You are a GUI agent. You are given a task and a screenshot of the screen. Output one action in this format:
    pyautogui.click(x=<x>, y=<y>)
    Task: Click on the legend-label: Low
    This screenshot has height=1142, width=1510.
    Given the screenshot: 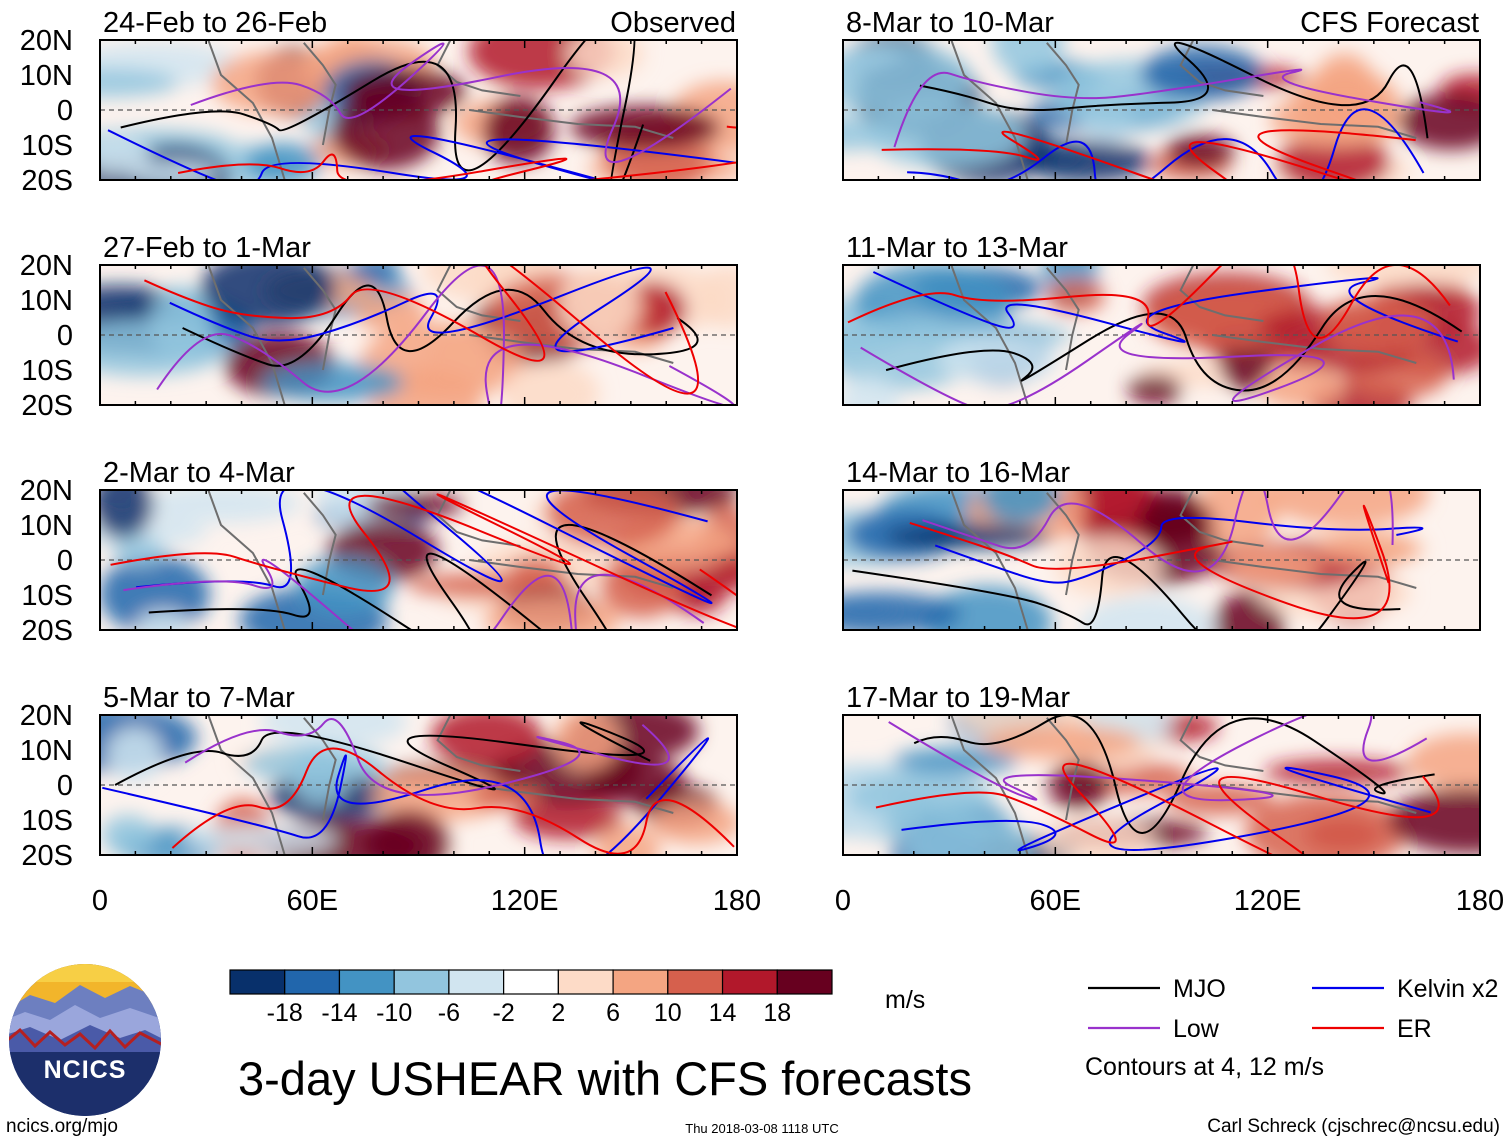 What is the action you would take?
    pyautogui.click(x=1196, y=1029)
    